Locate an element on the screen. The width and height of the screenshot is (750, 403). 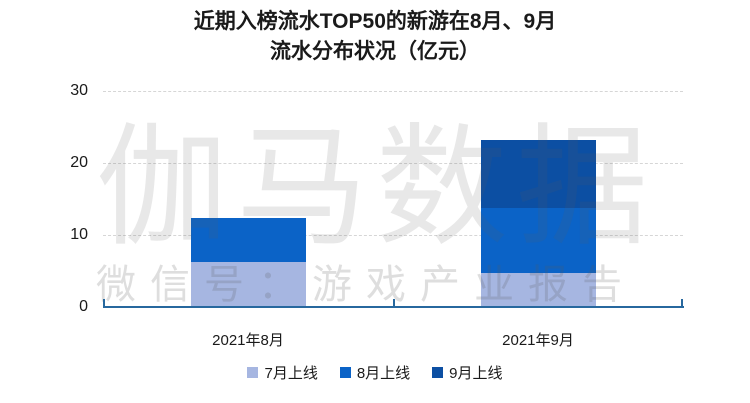
chart-legend: 7月上线 8月上线 9月上线 is located at coordinates (375, 372).